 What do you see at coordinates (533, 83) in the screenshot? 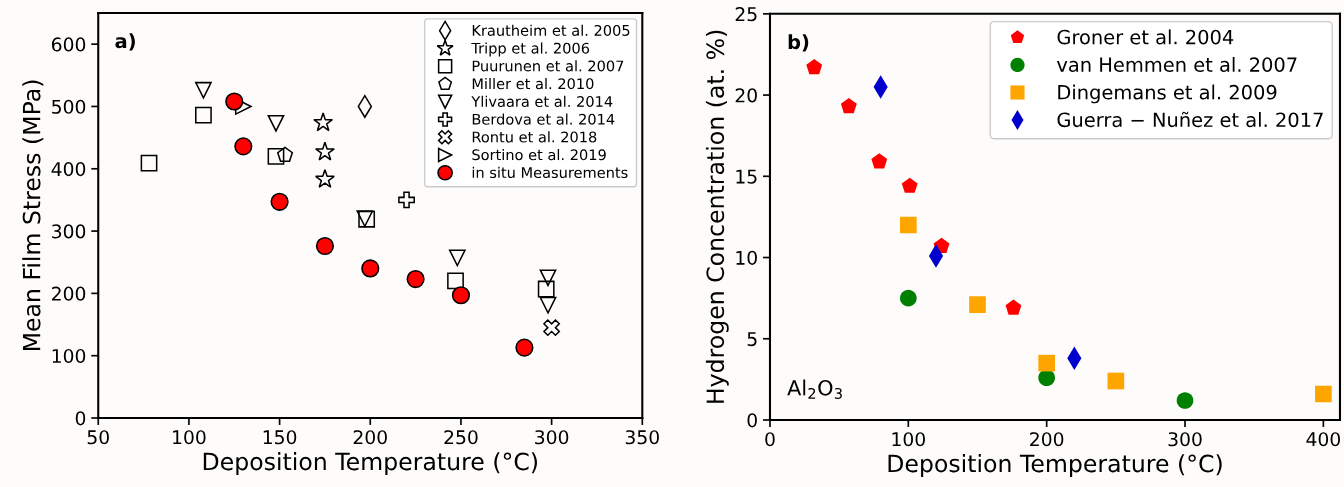
I see `legend-label: Miller et al. 2010` at bounding box center [533, 83].